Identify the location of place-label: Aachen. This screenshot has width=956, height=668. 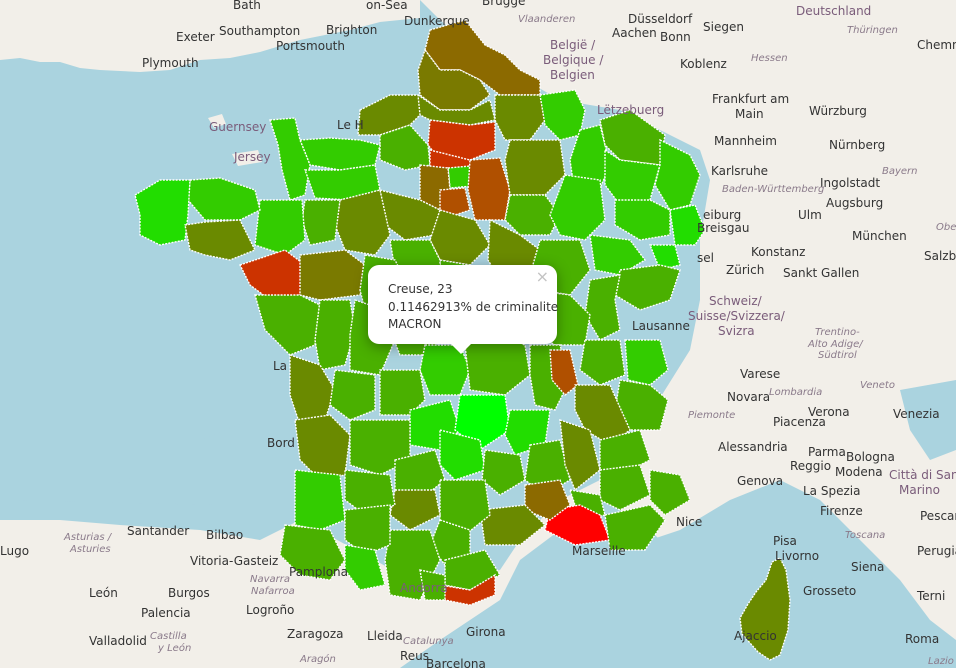
(634, 33).